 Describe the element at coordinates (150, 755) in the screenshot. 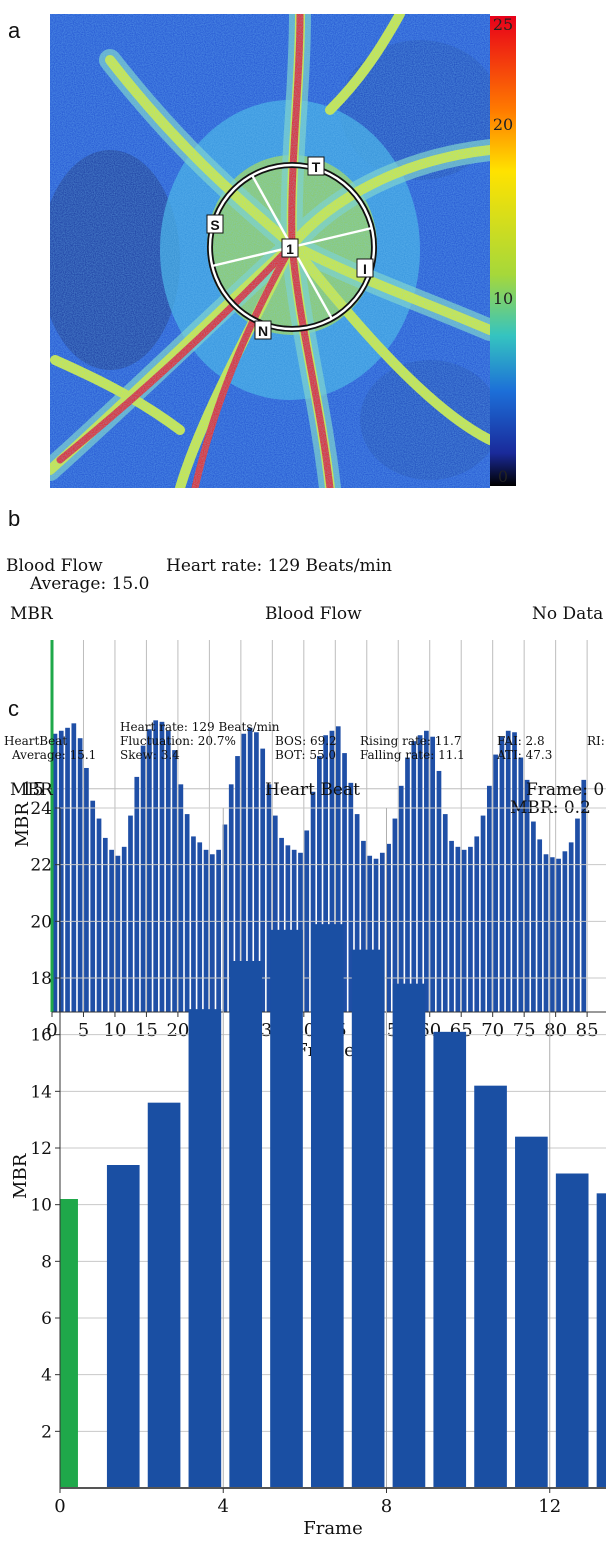

I see `skew: Skew: 3.4` at that location.